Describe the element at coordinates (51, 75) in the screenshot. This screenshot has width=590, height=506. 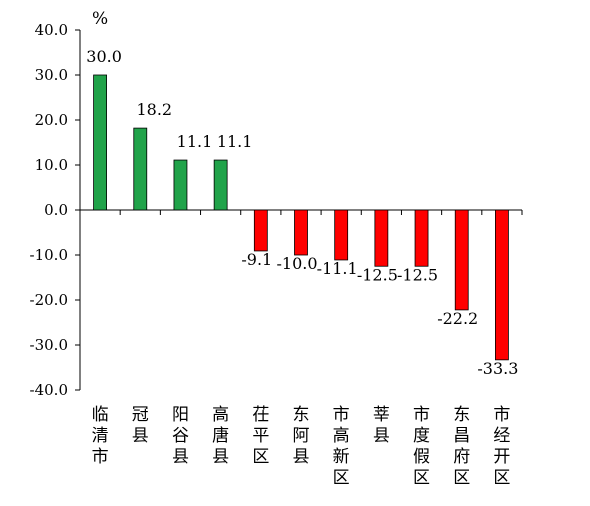
I see `y-tick-label: 30.0` at that location.